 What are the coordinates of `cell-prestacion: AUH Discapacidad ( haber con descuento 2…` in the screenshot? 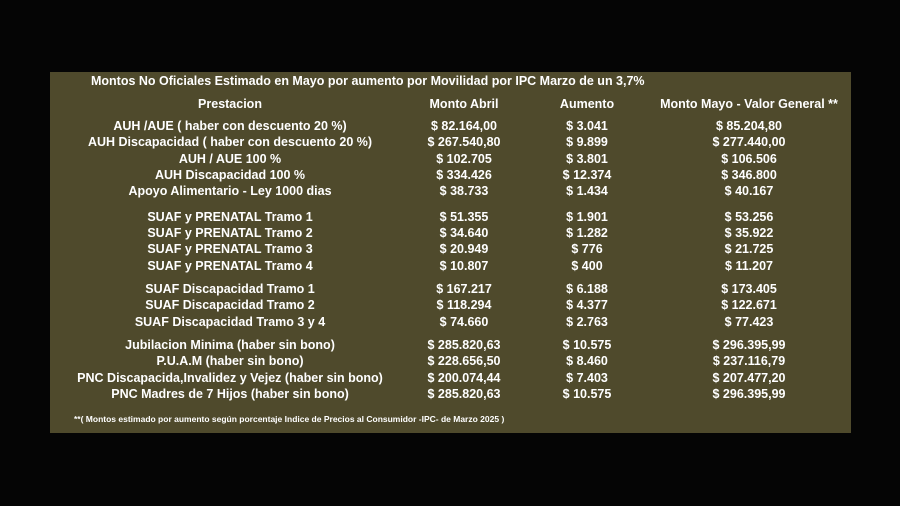 It's located at (230, 142).